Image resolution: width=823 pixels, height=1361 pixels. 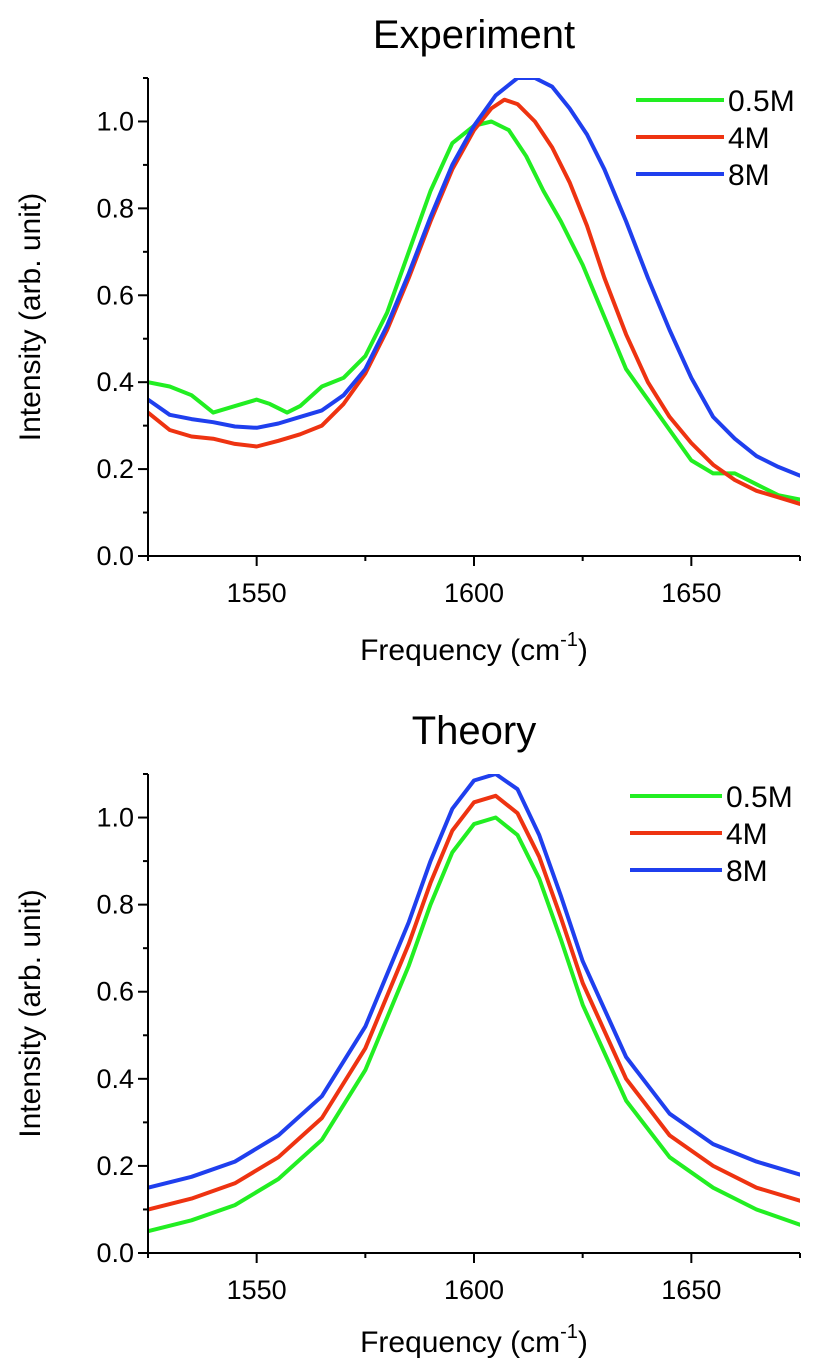 I want to click on chart-title: Theory, so click(x=474, y=731).